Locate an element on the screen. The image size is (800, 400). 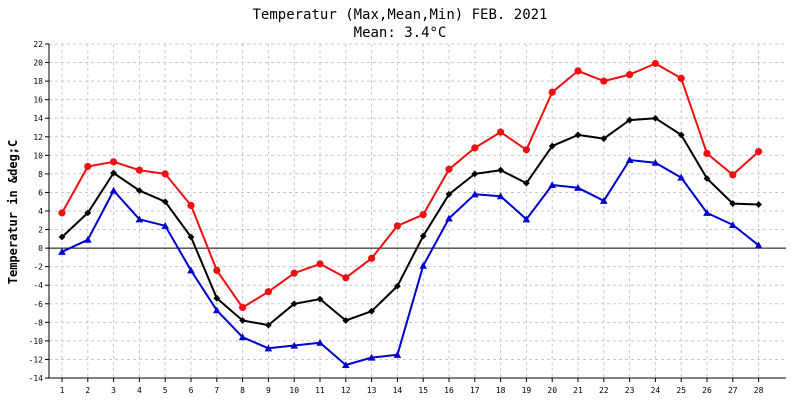
x-tick-label: 23 is located at coordinates (630, 390).